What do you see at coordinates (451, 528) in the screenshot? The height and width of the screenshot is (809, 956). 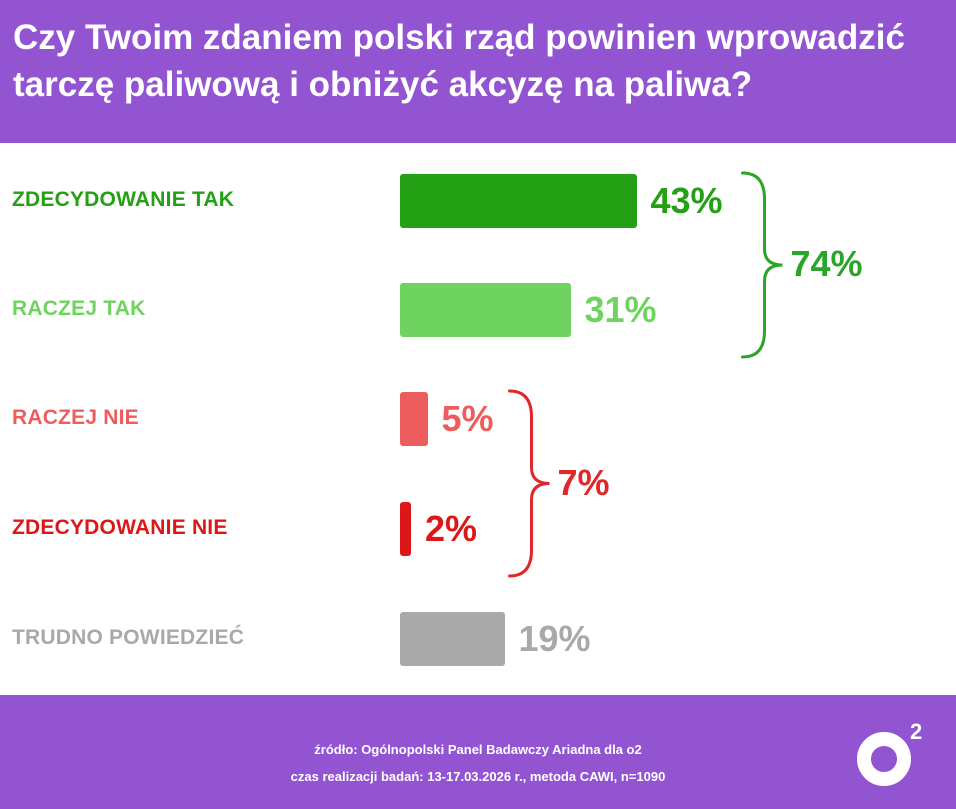 I see `value-label: 2%` at bounding box center [451, 528].